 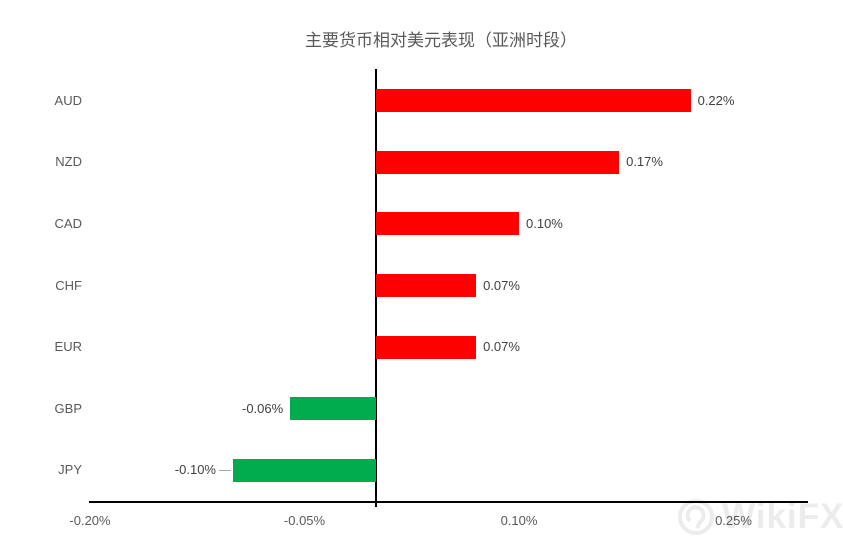 What do you see at coordinates (333, 409) in the screenshot?
I see `bar-gbp` at bounding box center [333, 409].